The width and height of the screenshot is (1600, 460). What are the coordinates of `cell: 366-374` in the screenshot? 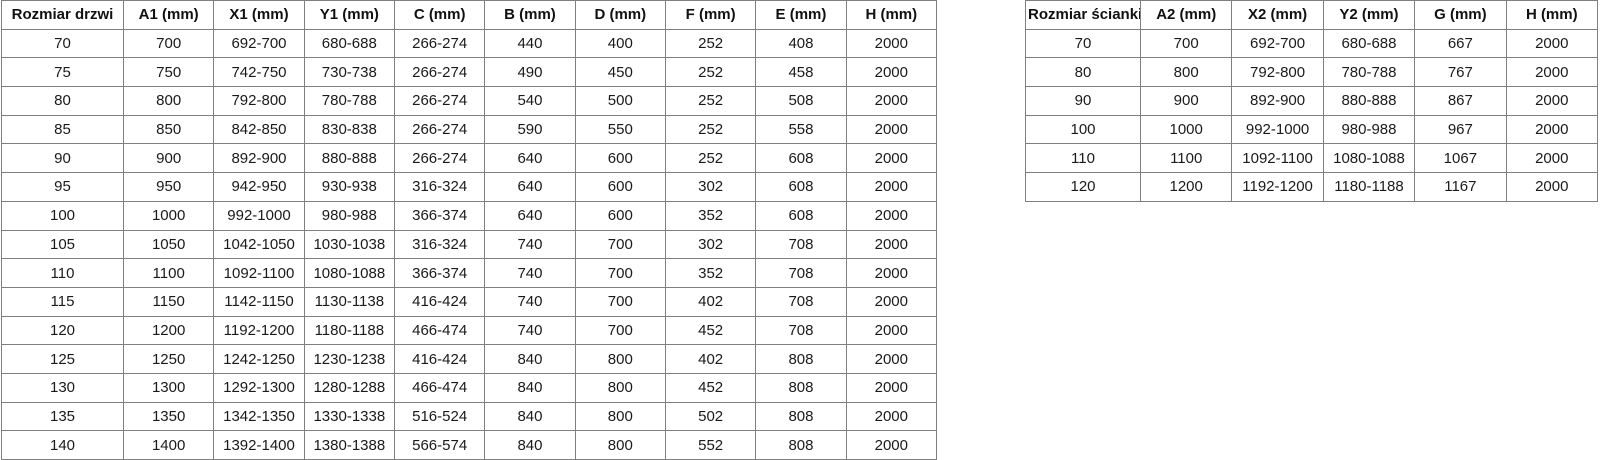 It's located at (439, 215).